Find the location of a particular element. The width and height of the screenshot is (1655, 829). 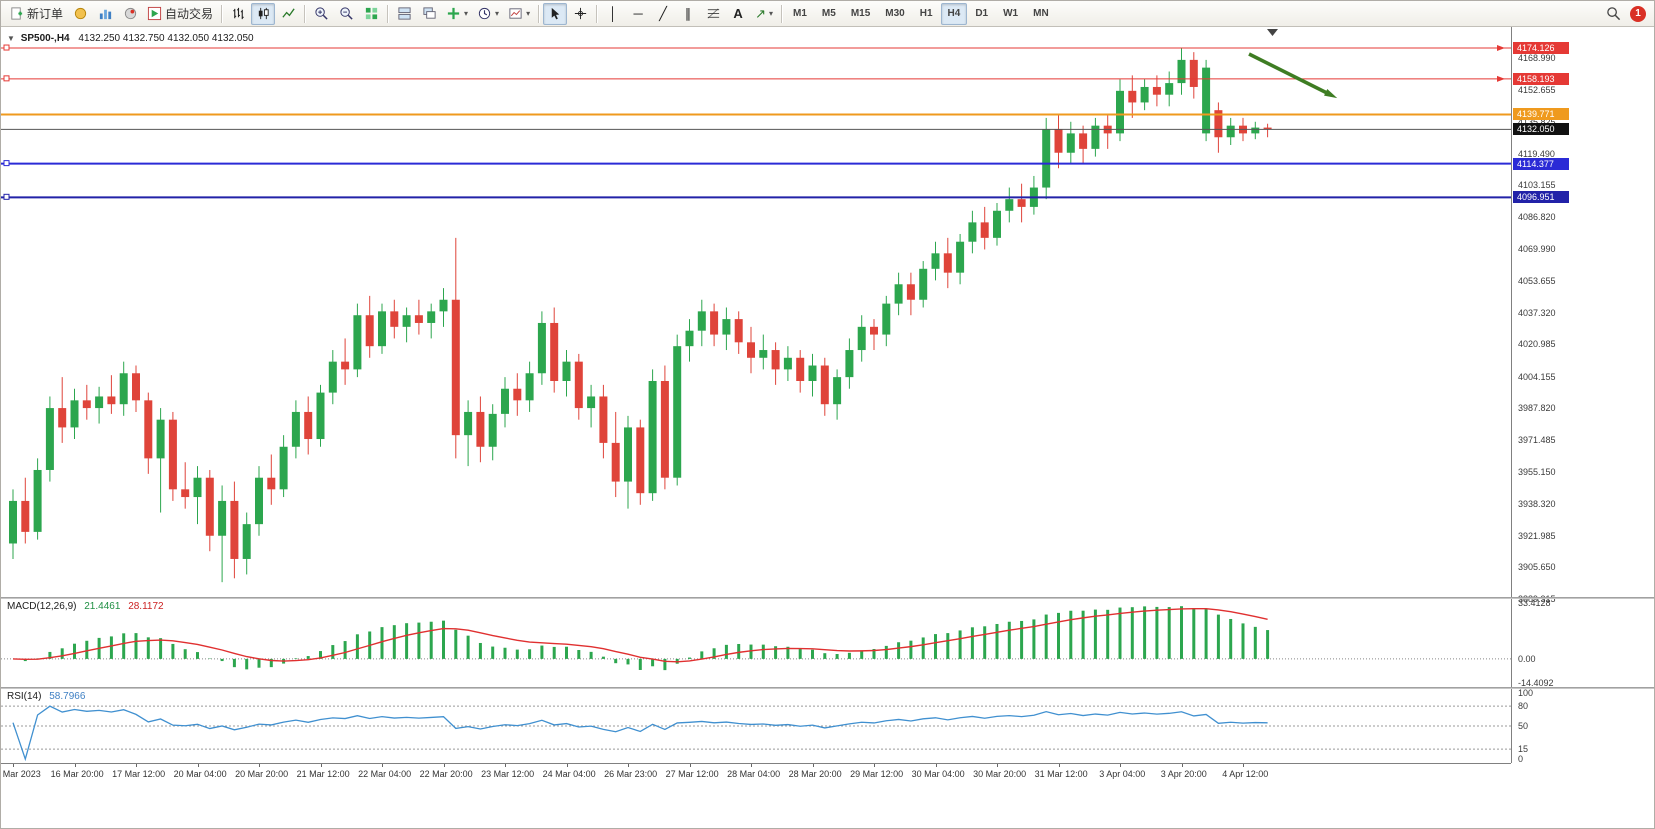

symbol-period-label: SP500-,H4 is located at coordinates (45, 38).